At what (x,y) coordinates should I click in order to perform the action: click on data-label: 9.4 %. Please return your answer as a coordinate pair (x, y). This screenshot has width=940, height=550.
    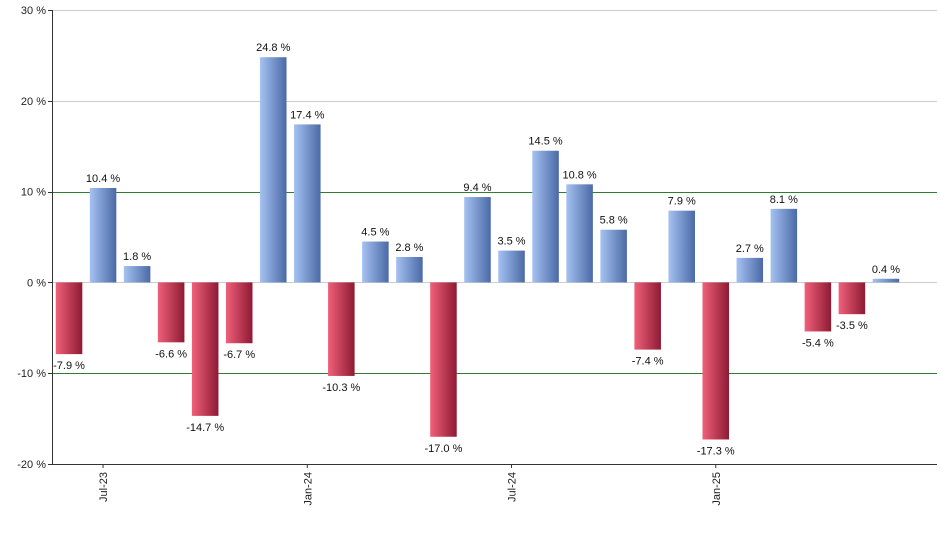
    Looking at the image, I should click on (477, 188).